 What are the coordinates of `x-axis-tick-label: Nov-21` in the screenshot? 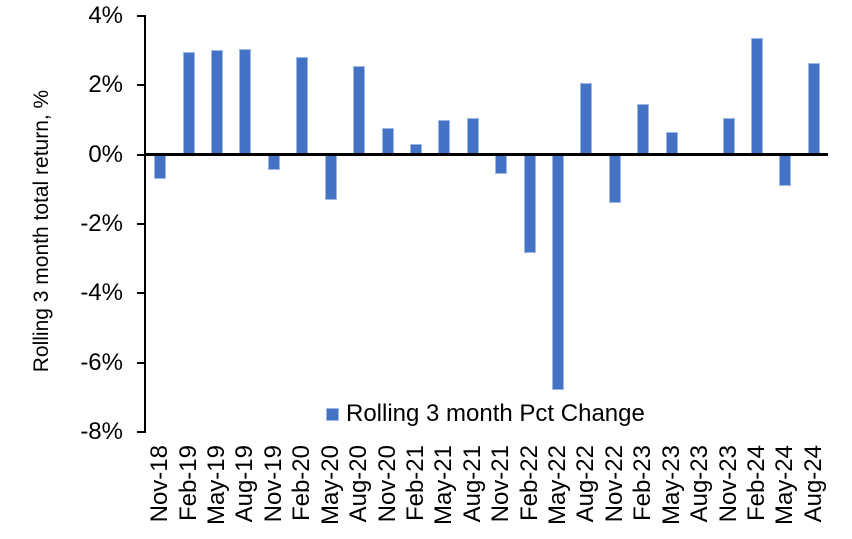 It's located at (501, 484).